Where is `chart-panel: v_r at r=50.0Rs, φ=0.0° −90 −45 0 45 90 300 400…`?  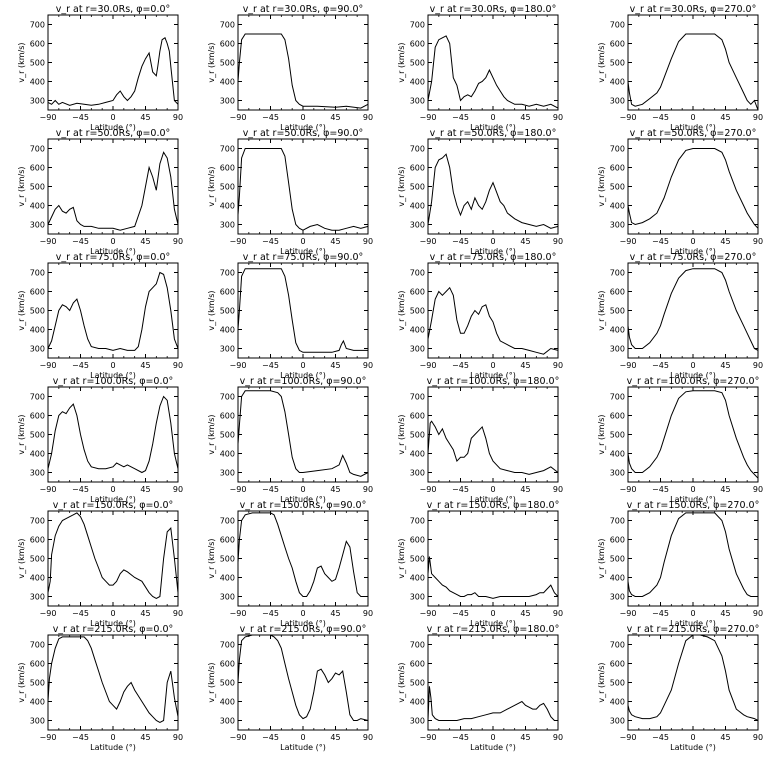 chart-panel: v_r at r=50.0Rs, φ=0.0° −90 −45 0 45 90 300 400… is located at coordinates (100, 192).